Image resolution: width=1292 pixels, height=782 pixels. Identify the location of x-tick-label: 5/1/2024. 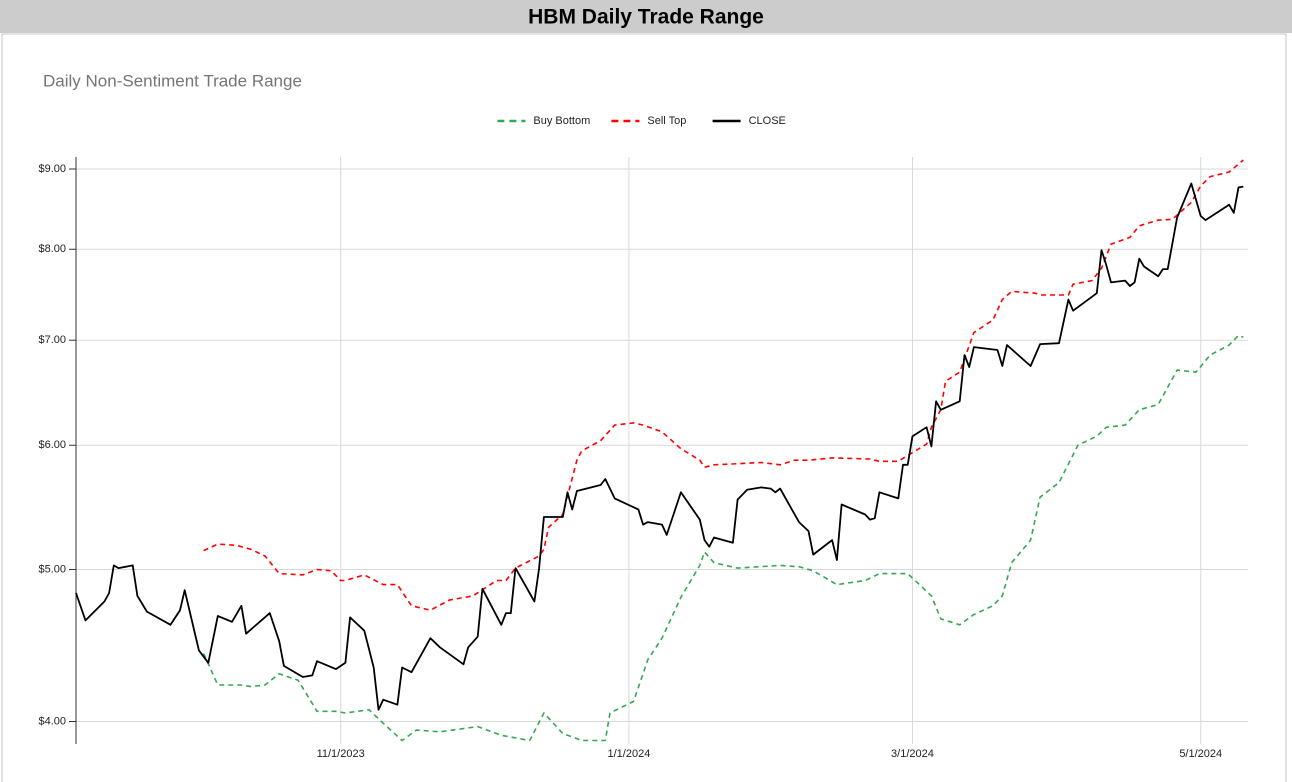
(1200, 754).